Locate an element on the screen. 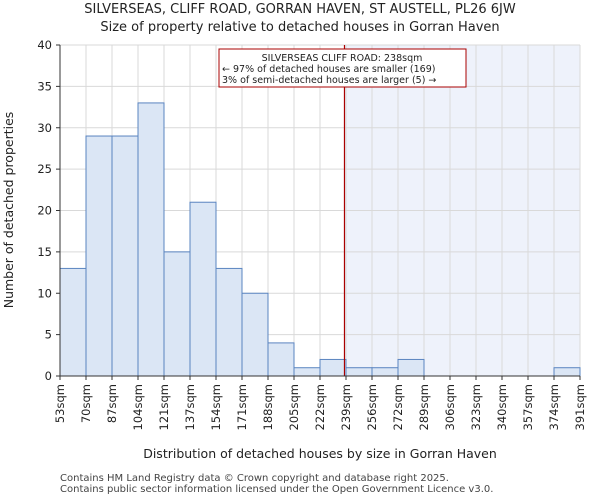 Image resolution: width=600 pixels, height=500 pixels. x-tick-label: 306sqm is located at coordinates (450, 407).